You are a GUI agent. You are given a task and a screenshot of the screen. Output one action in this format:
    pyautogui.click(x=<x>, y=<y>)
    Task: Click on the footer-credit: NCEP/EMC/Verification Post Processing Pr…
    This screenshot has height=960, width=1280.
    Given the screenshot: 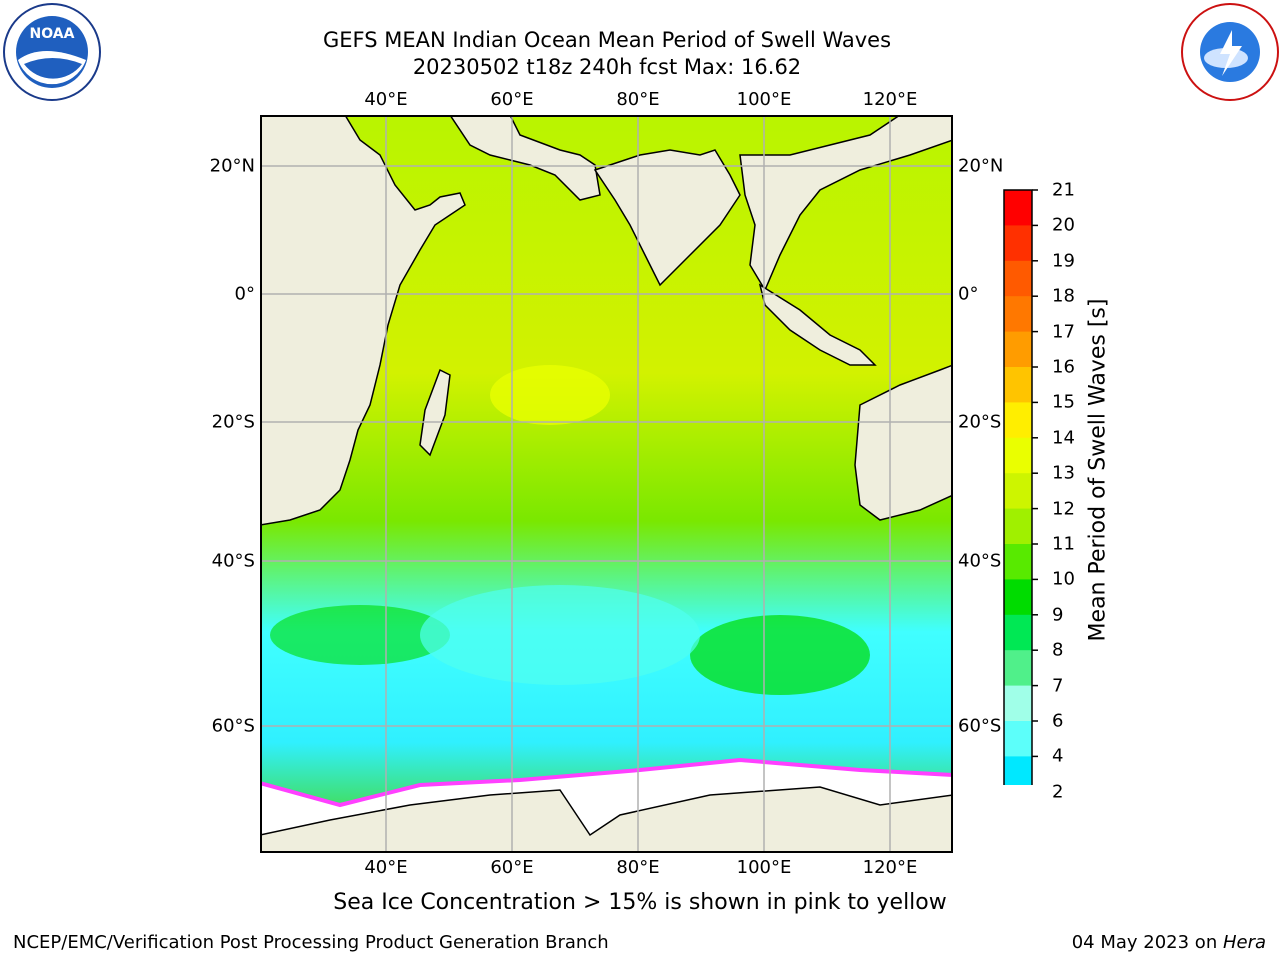 What is the action you would take?
    pyautogui.click(x=311, y=942)
    